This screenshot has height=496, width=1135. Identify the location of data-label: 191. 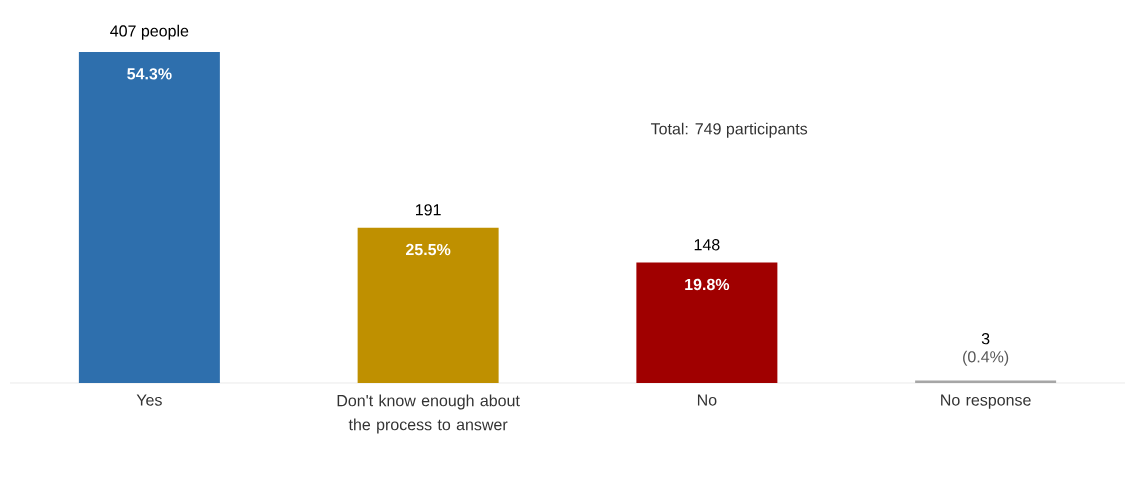
(428, 210).